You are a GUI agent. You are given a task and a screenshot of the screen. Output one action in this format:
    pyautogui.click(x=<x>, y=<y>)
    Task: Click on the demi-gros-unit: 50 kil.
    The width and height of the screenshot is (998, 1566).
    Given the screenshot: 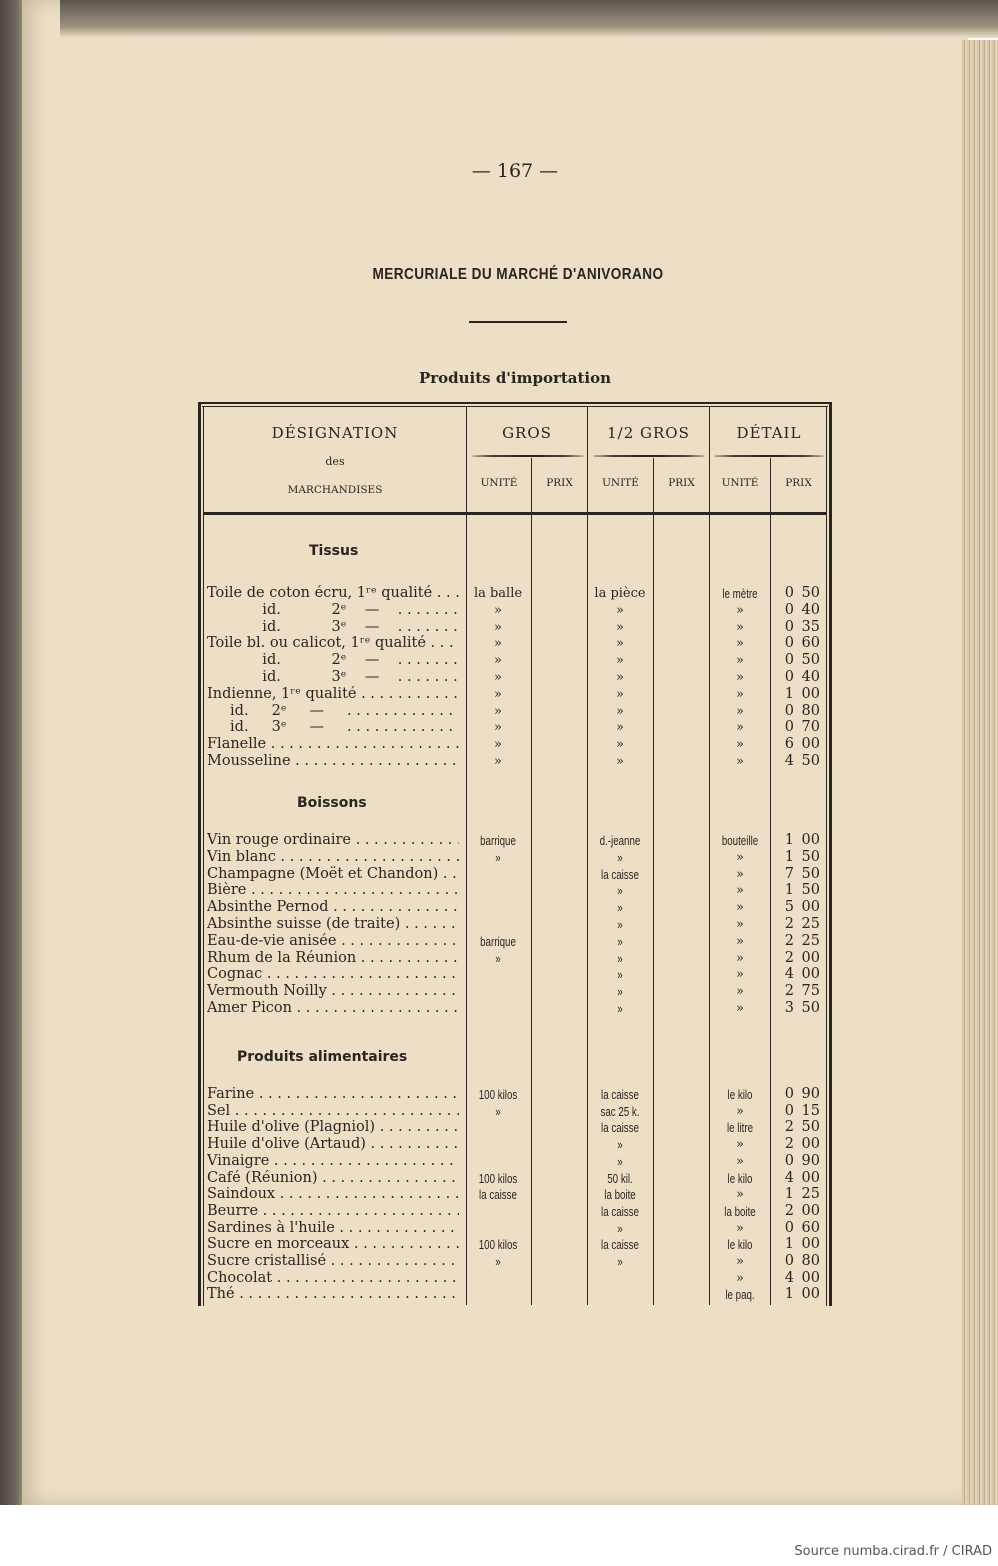 What is the action you would take?
    pyautogui.click(x=620, y=1178)
    